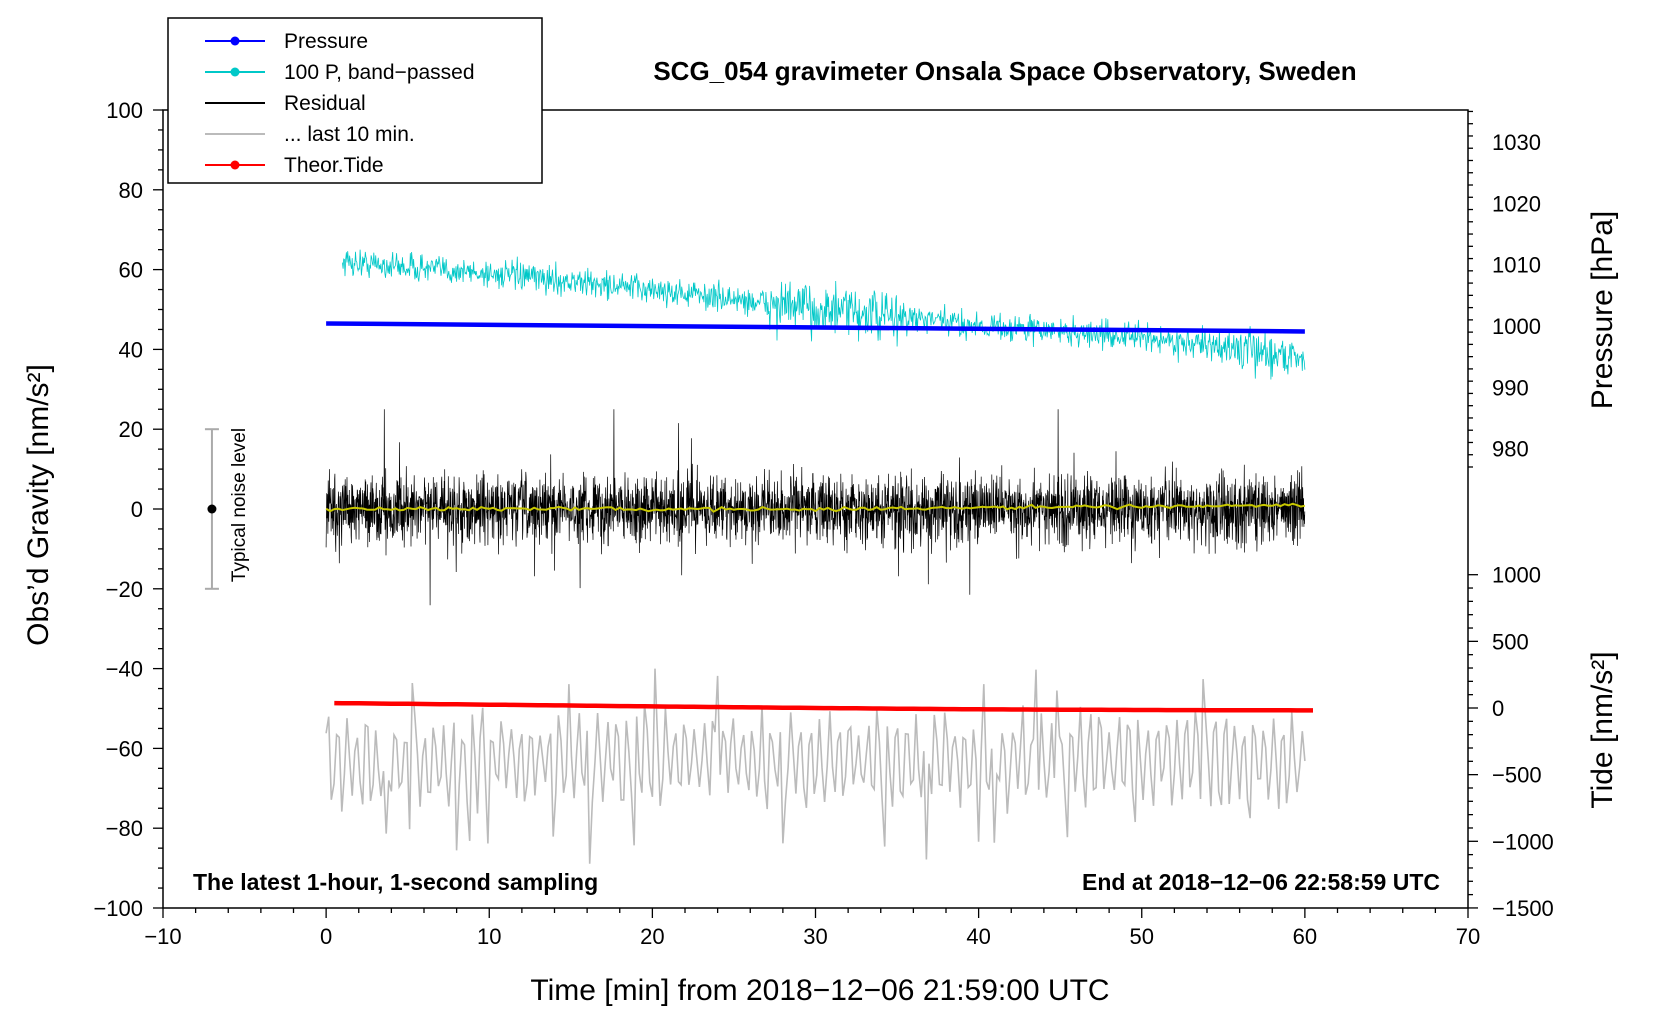 Image resolution: width=1660 pixels, height=1020 pixels. What do you see at coordinates (1523, 841) in the screenshot?
I see `y-tick-label-tide: −1000` at bounding box center [1523, 841].